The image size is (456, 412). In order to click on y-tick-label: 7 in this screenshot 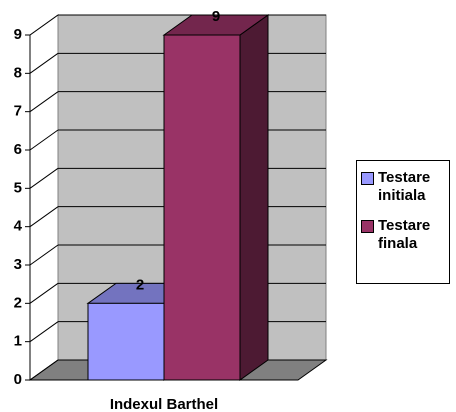, I will do `click(18, 111)`.